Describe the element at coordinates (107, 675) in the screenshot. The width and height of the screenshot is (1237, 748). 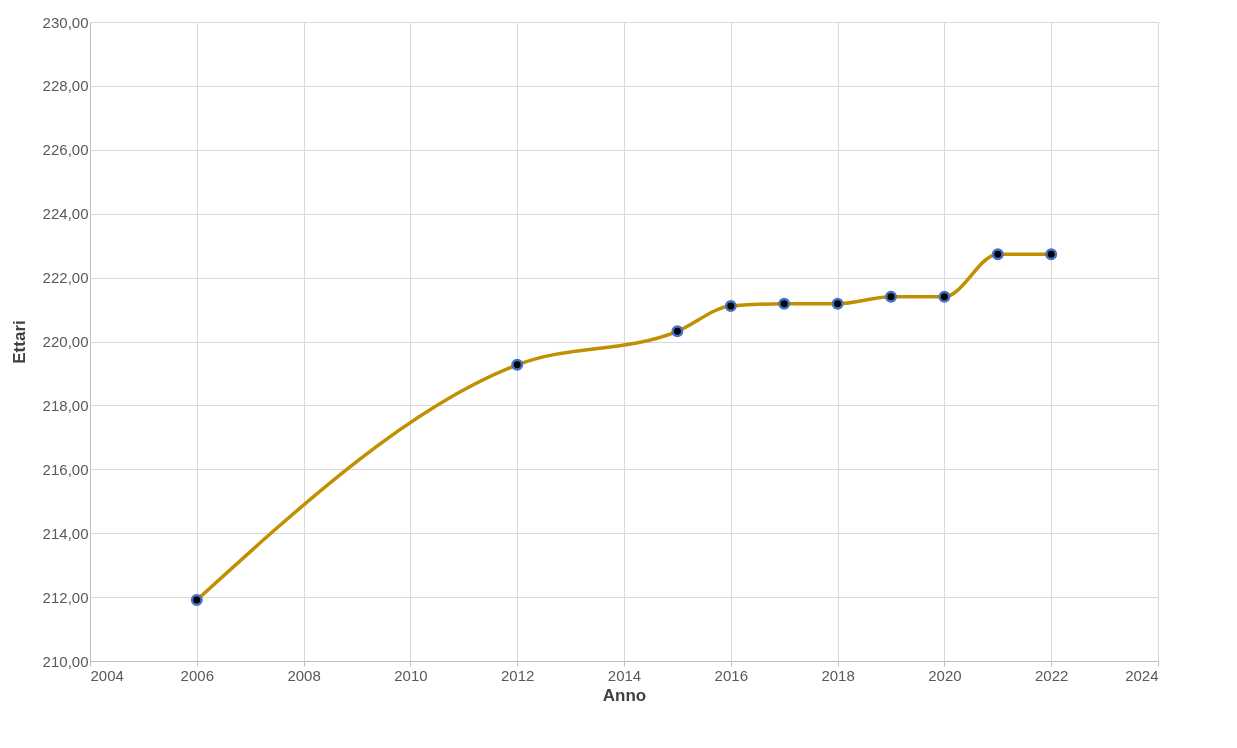
I see `x-tick-label: 2004` at that location.